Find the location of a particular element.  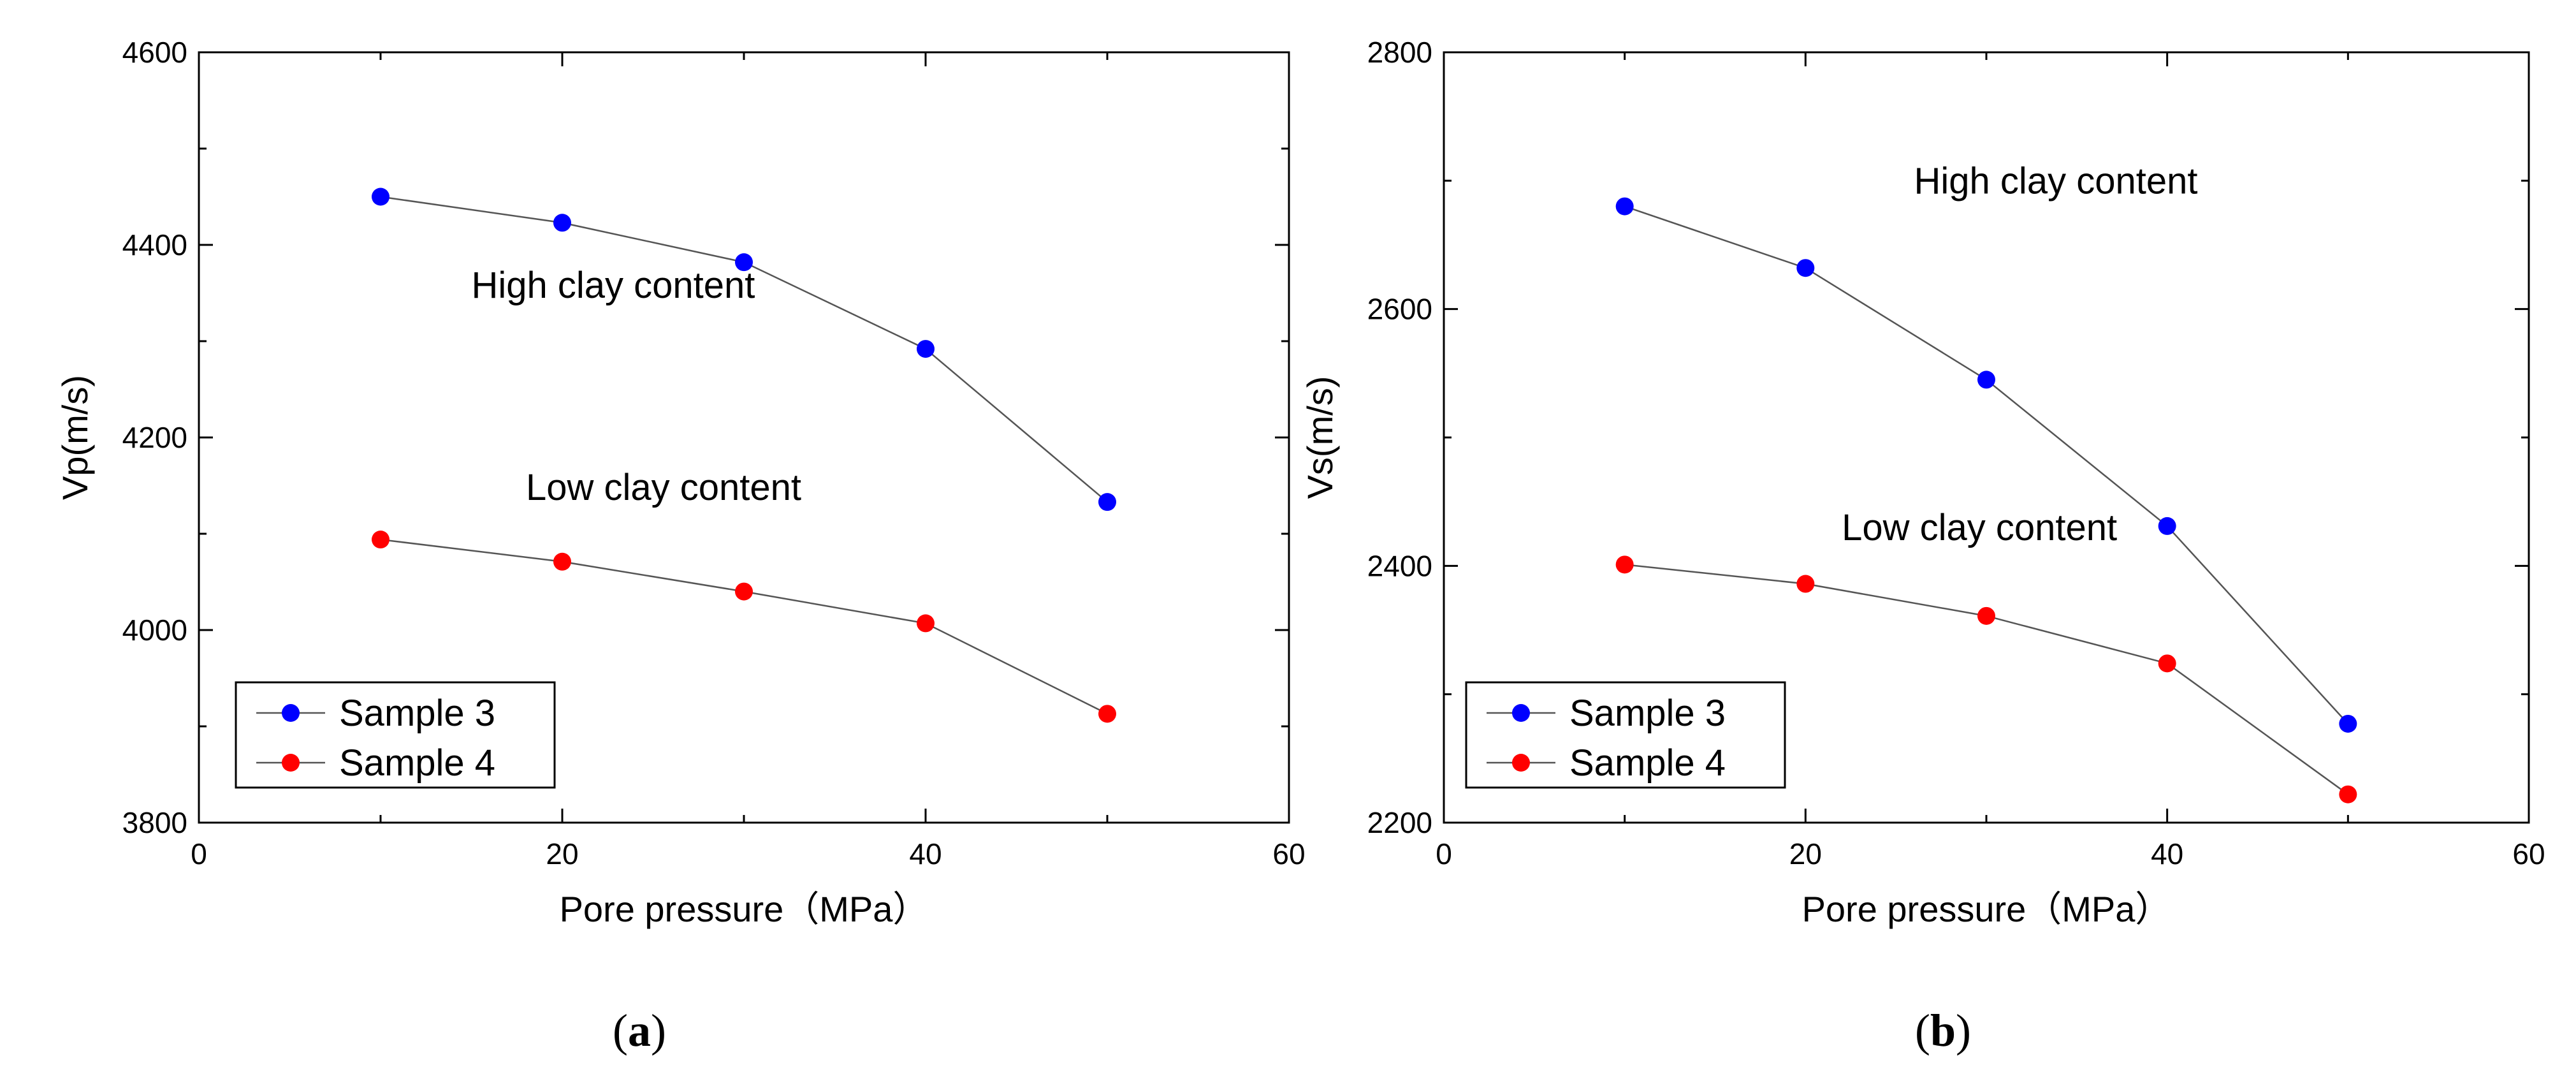

y-tick-label: 4600 is located at coordinates (154, 52).